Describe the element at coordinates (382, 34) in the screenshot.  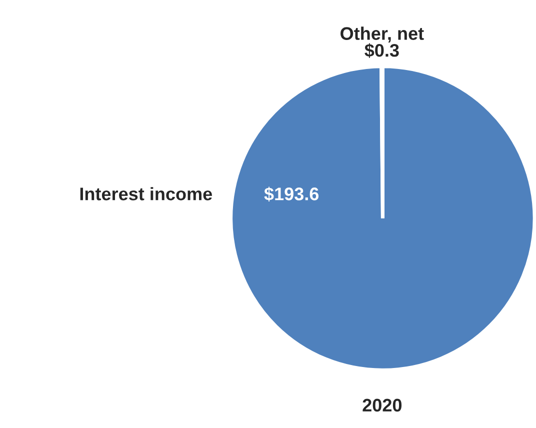
I see `slice-label: Other, net` at that location.